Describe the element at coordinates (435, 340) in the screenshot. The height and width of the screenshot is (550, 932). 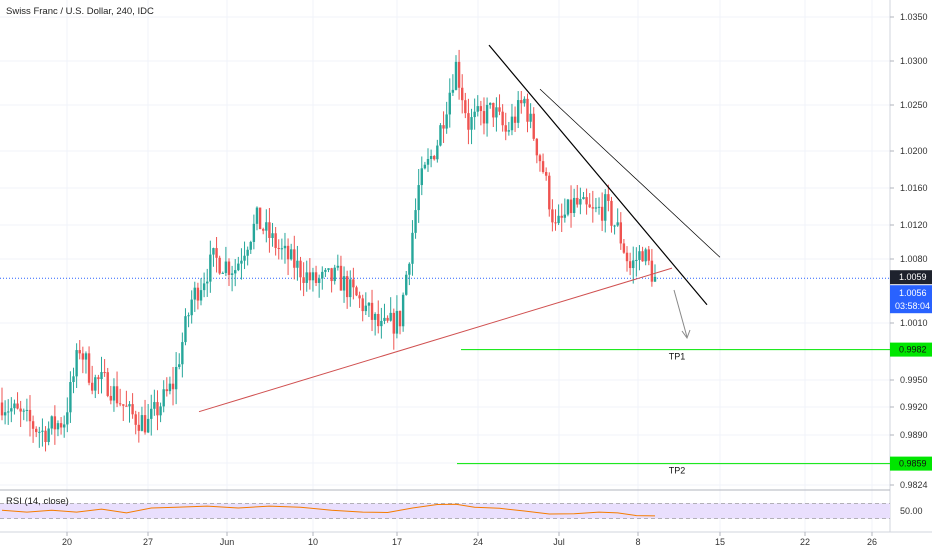
I see `support-trendline` at that location.